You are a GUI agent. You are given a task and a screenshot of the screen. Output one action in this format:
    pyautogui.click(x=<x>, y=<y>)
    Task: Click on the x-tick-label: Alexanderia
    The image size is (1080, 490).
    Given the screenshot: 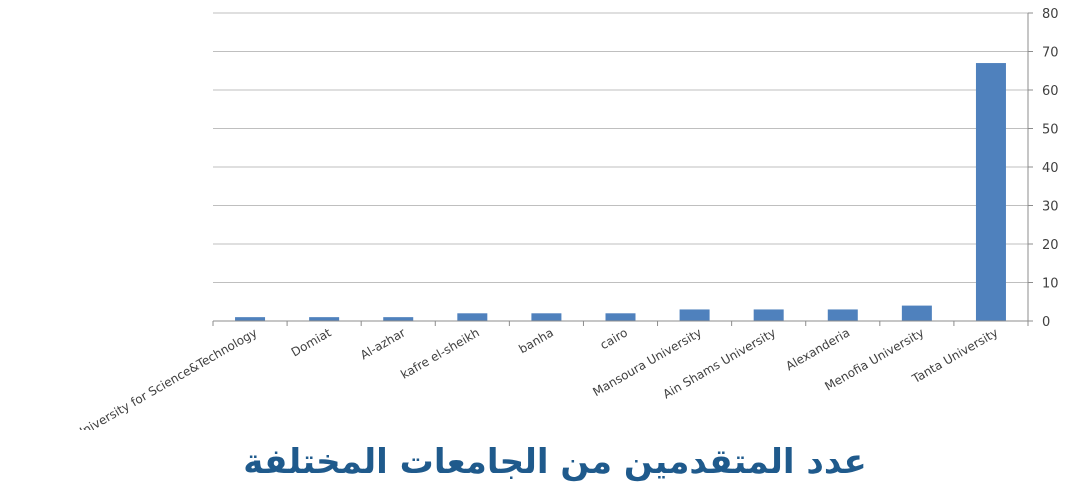 What is the action you would take?
    pyautogui.click(x=817, y=349)
    